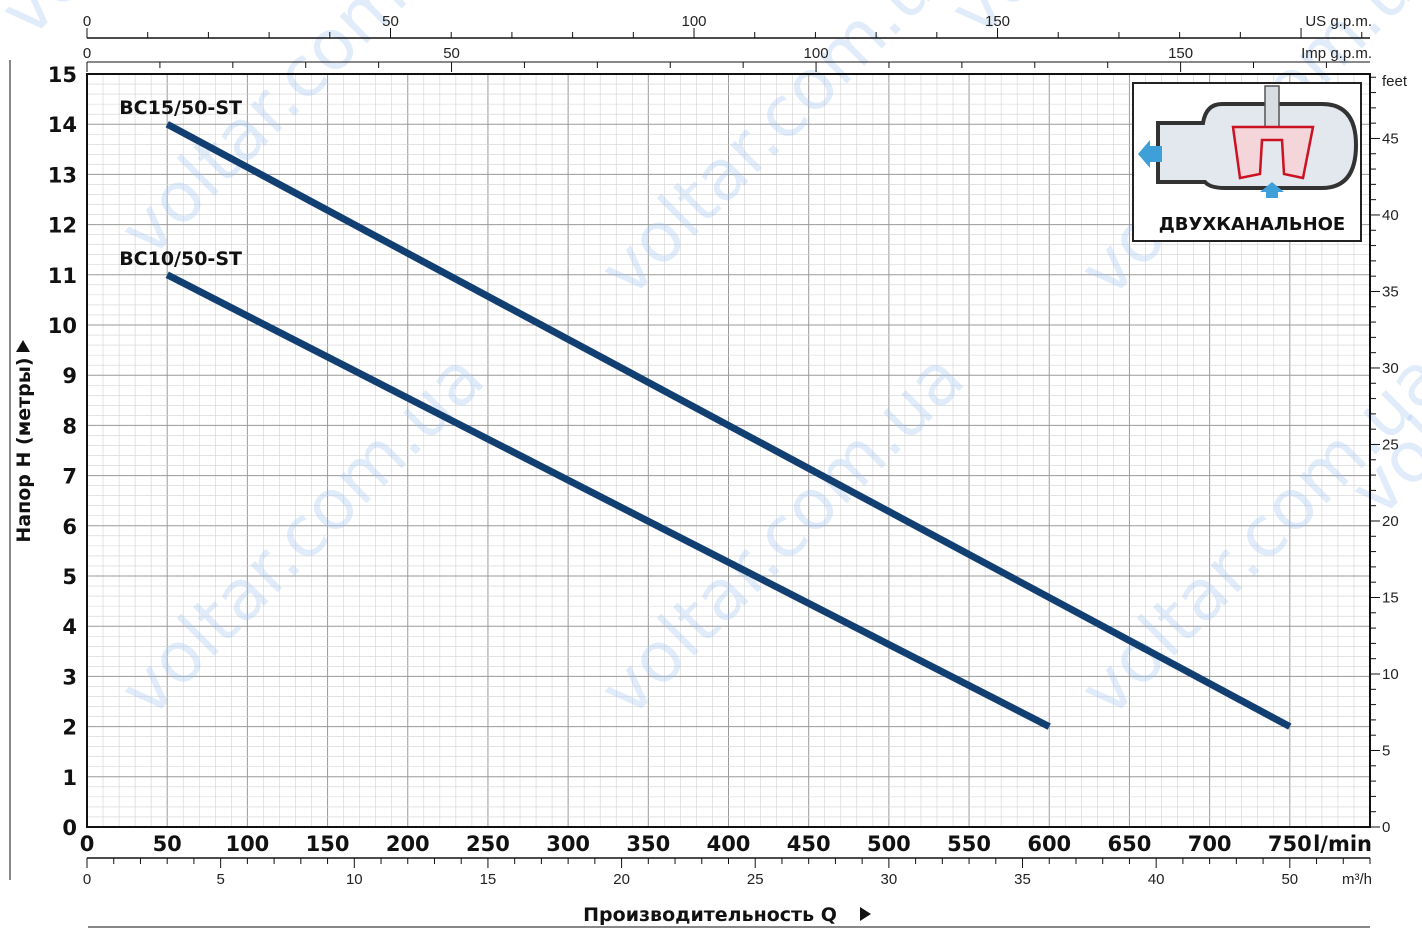 This screenshot has width=1422, height=930. I want to click on us-gpm-tick-label: 100, so click(694, 21).